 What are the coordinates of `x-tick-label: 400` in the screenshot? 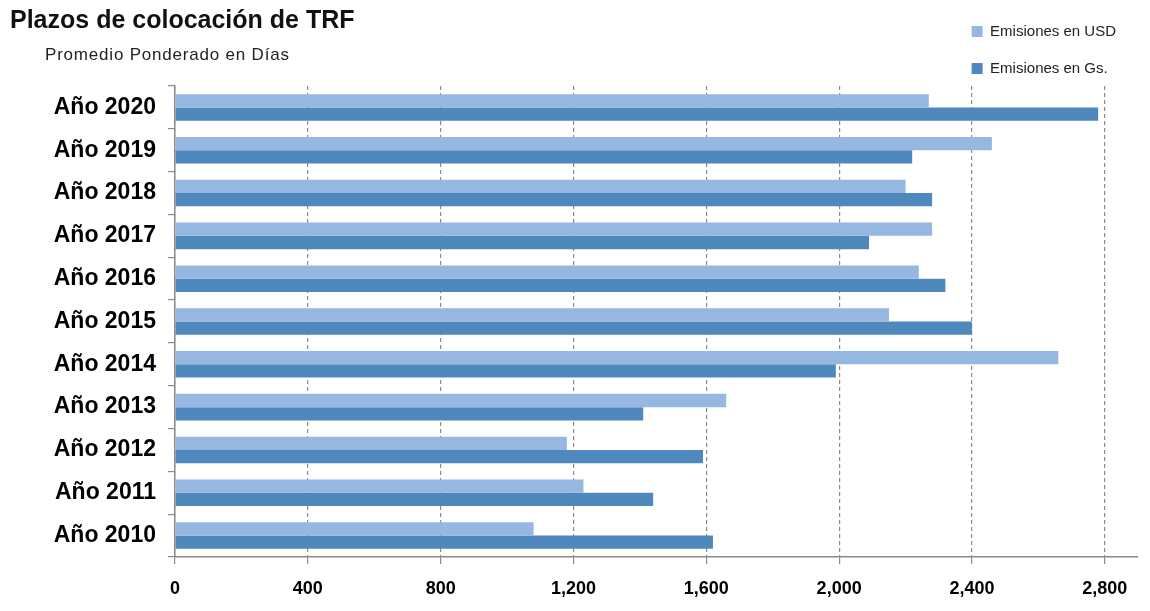 It's located at (307, 587).